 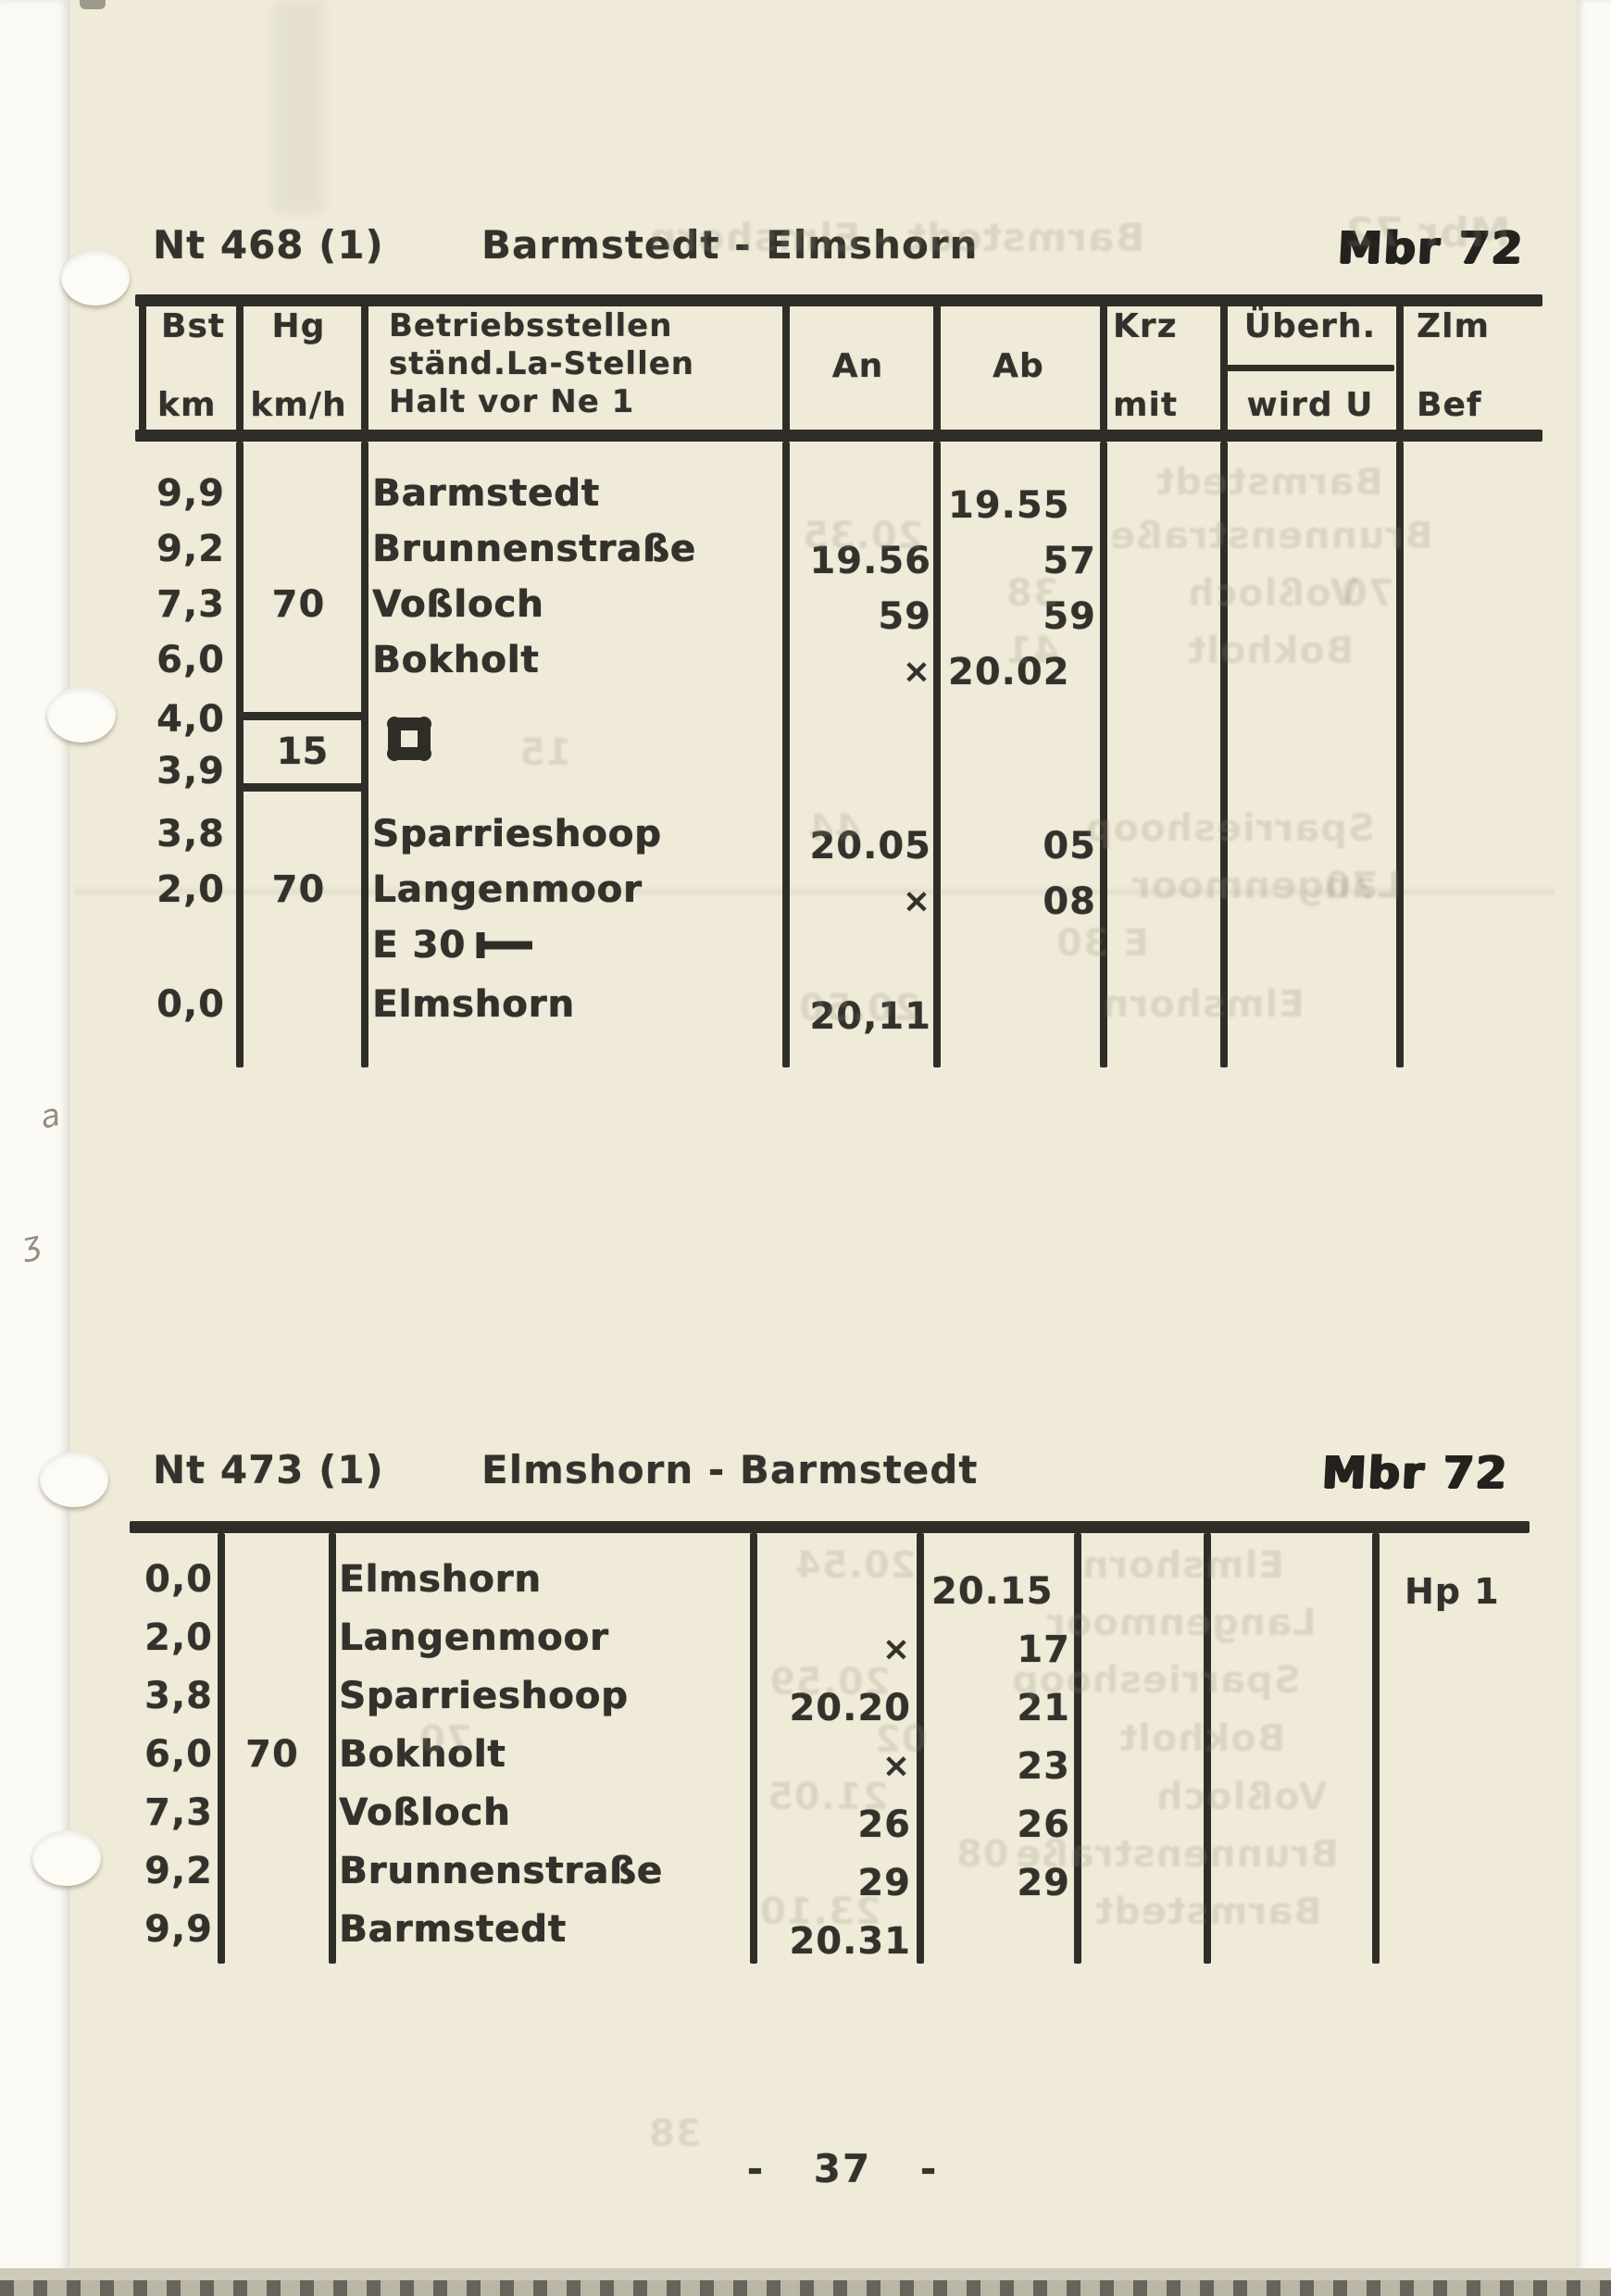 What do you see at coordinates (904, 616) in the screenshot?
I see `cell-an-value: 59` at bounding box center [904, 616].